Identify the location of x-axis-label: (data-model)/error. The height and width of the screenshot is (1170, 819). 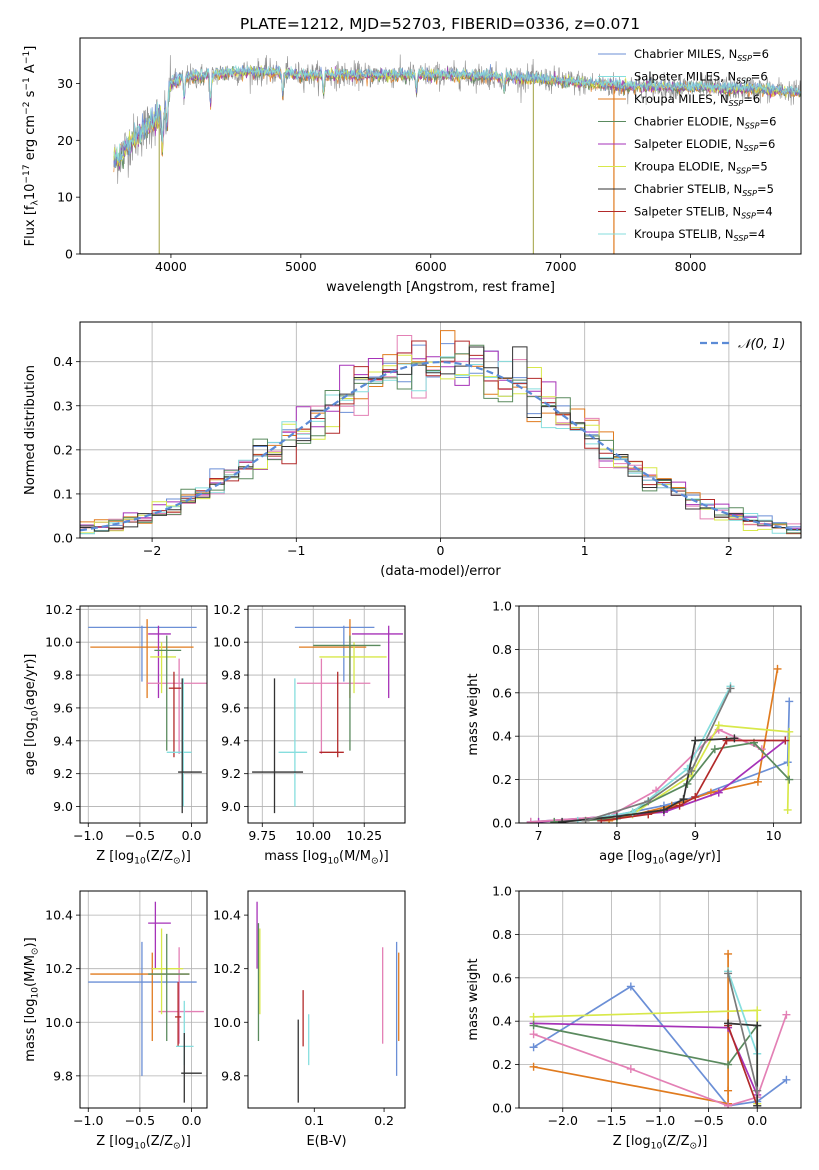
(440, 571).